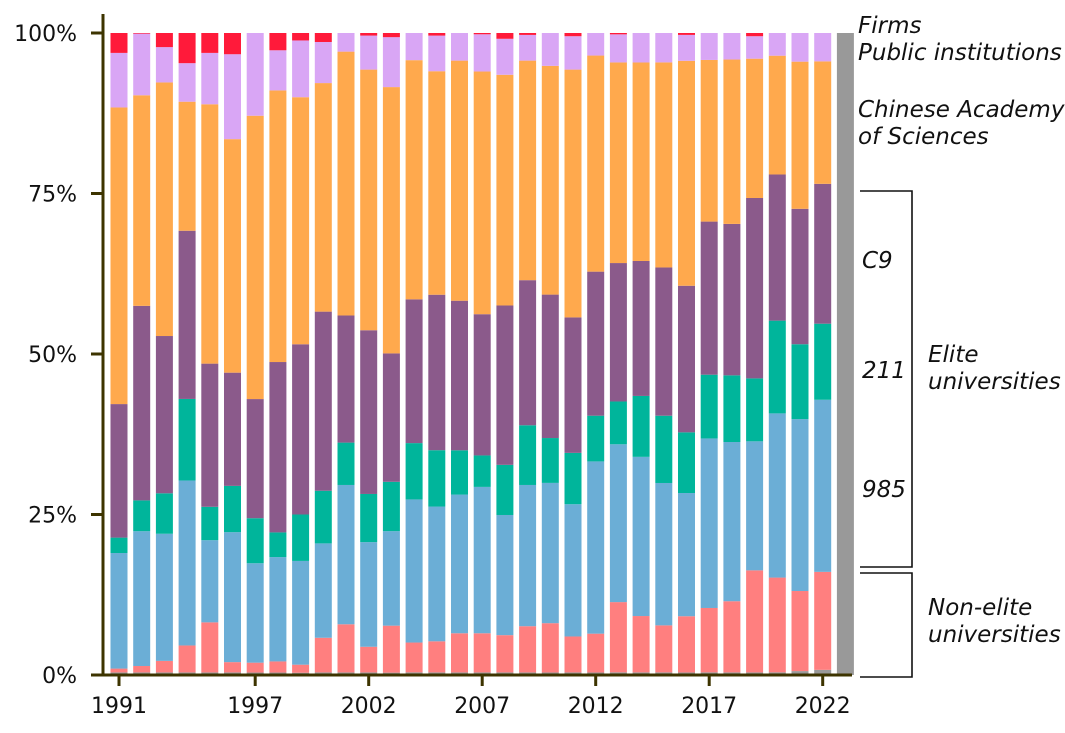 The height and width of the screenshot is (733, 1065). Describe the element at coordinates (573, 35) in the screenshot. I see `bar-firms-2011` at that location.